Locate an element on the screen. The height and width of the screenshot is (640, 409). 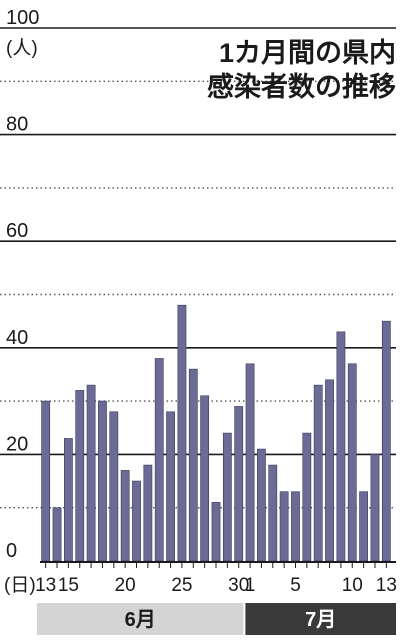
y-tick-label: 0 is located at coordinates (11, 551).